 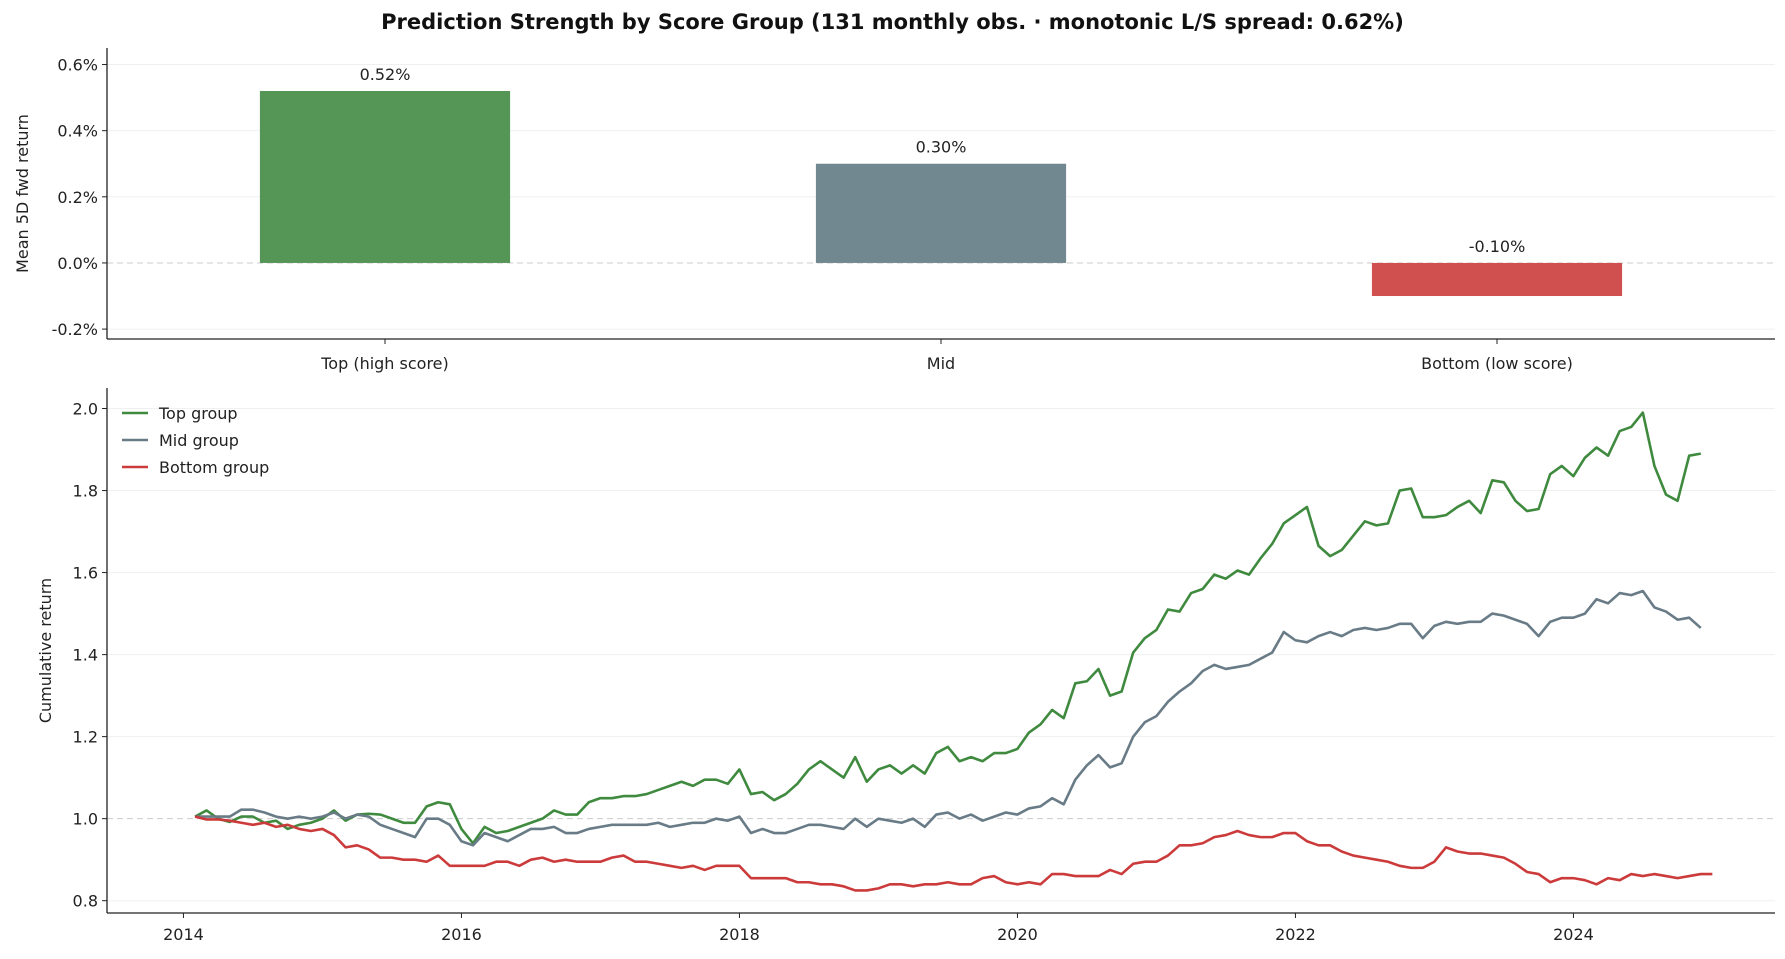 I want to click on bar-category-label: Top (high score), so click(x=384, y=363).